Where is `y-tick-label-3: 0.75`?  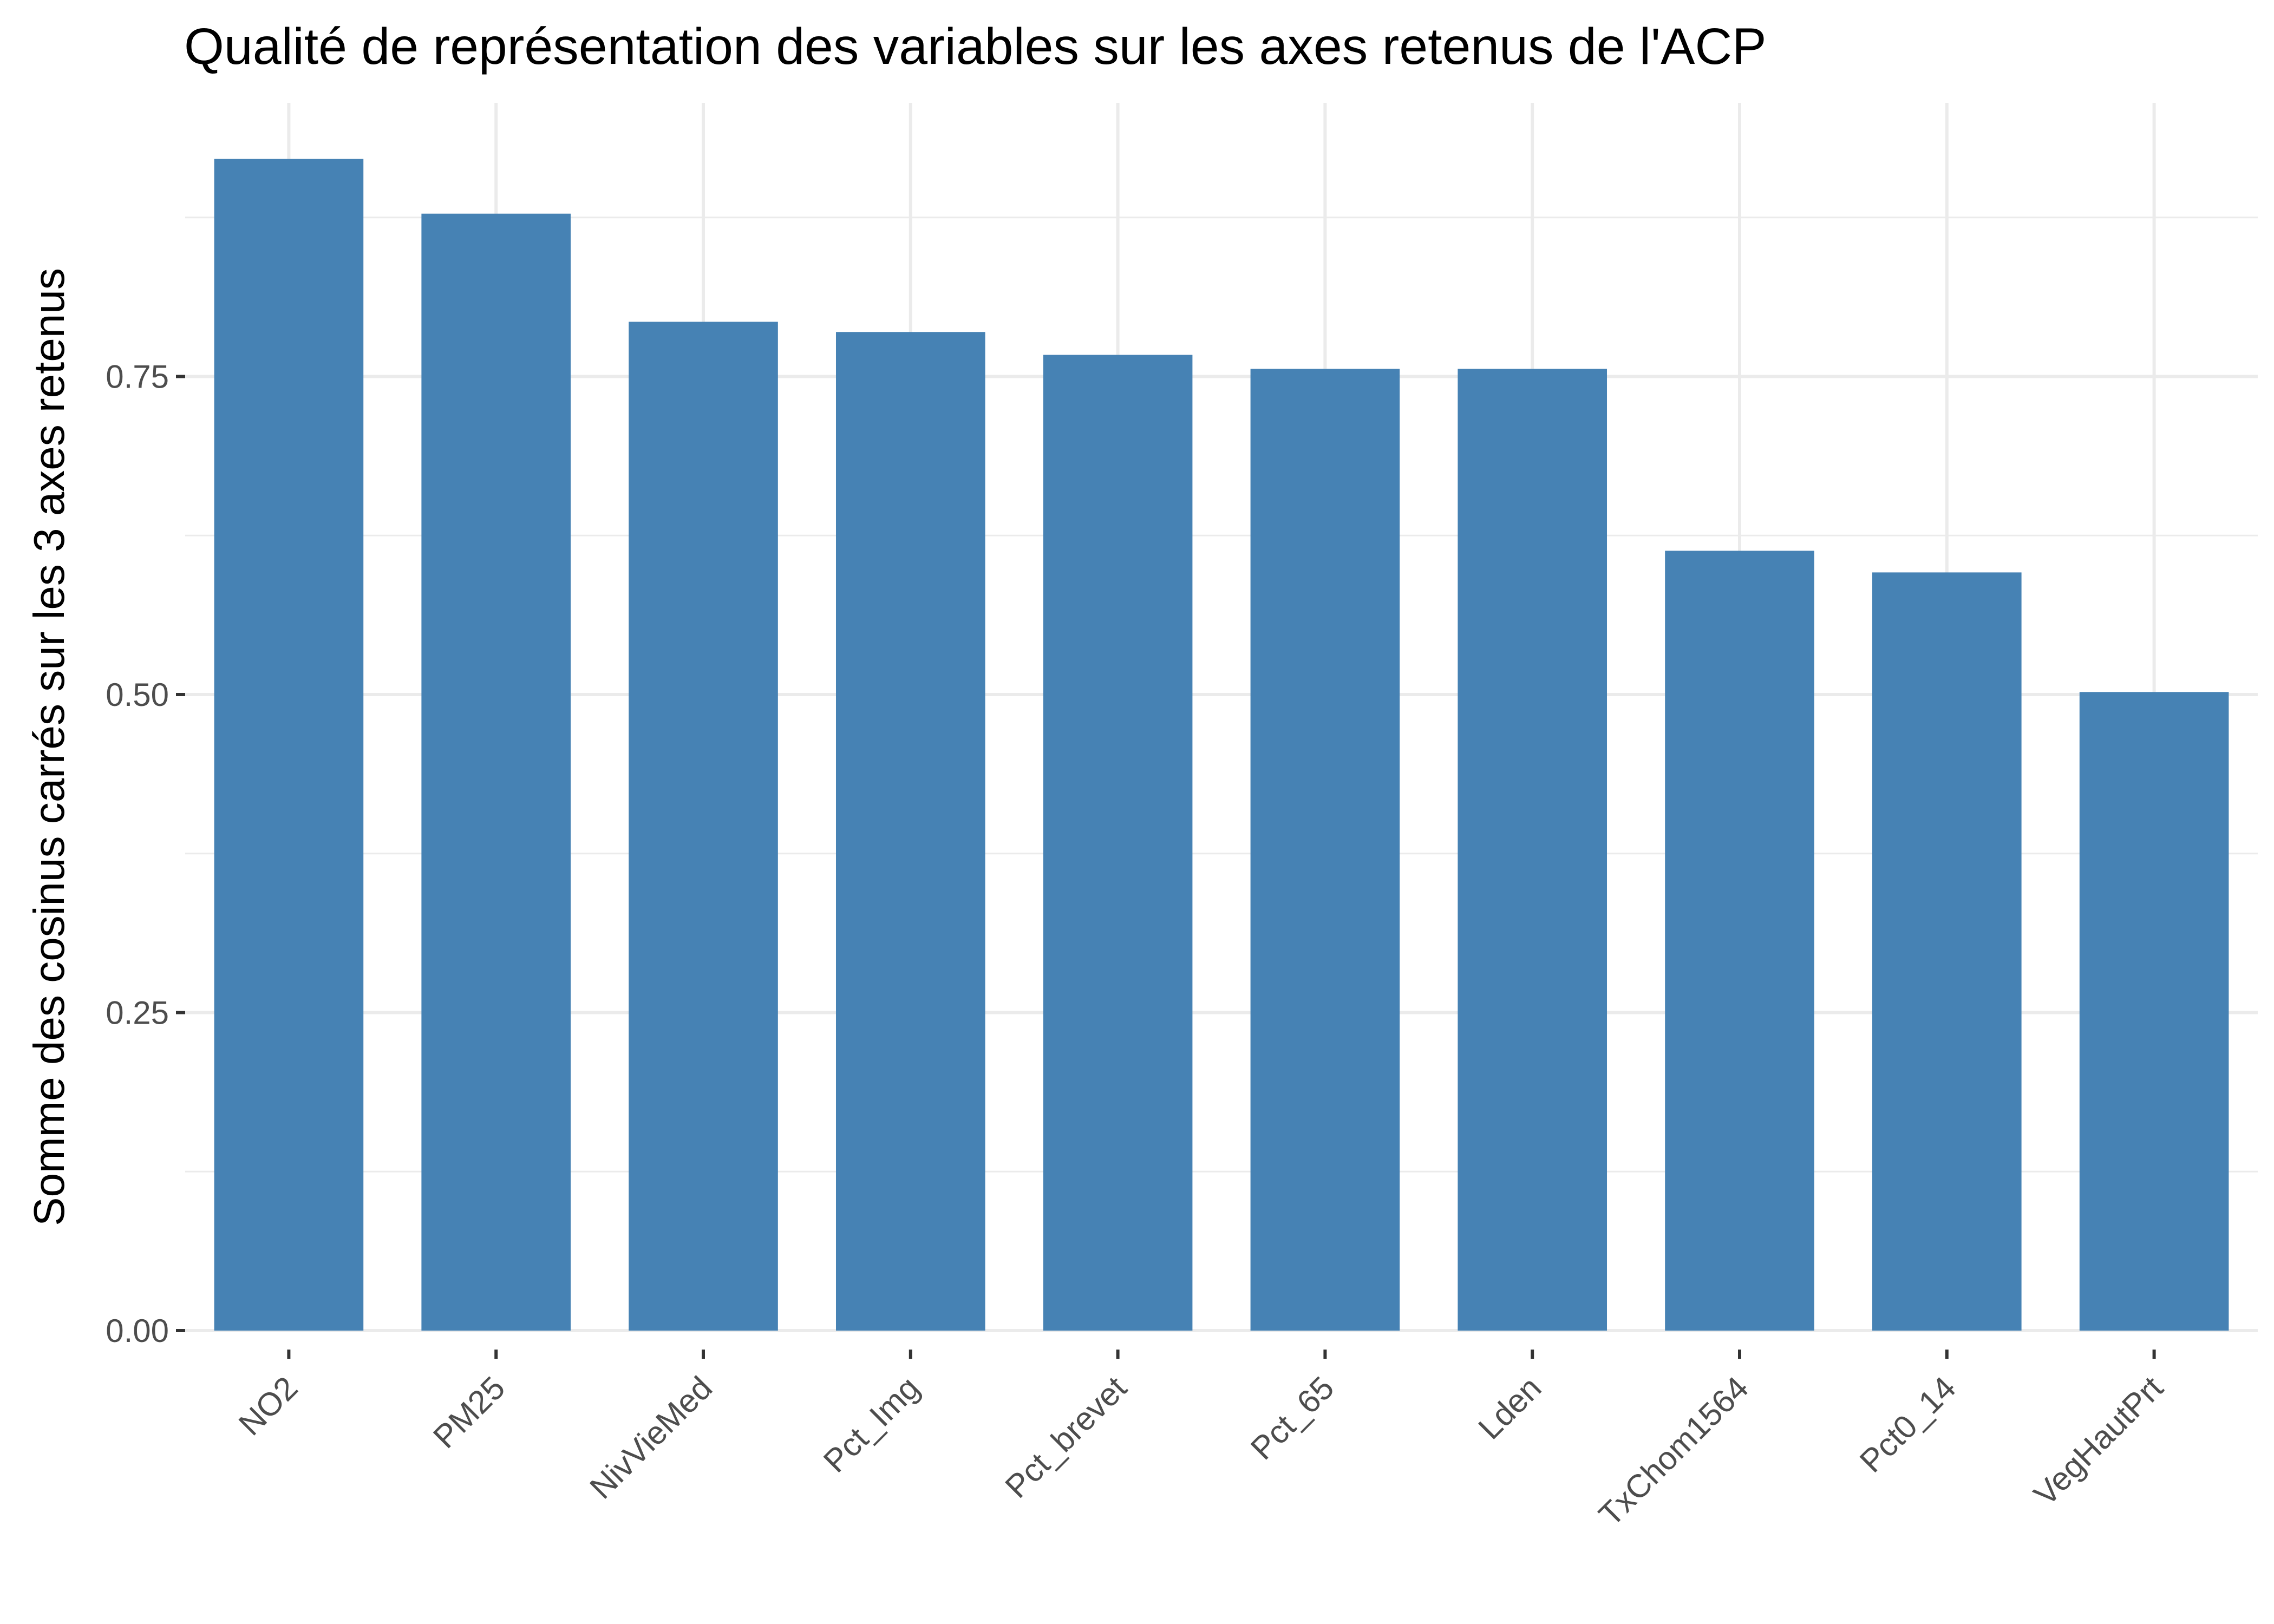
y-tick-label-3: 0.75 is located at coordinates (138, 377).